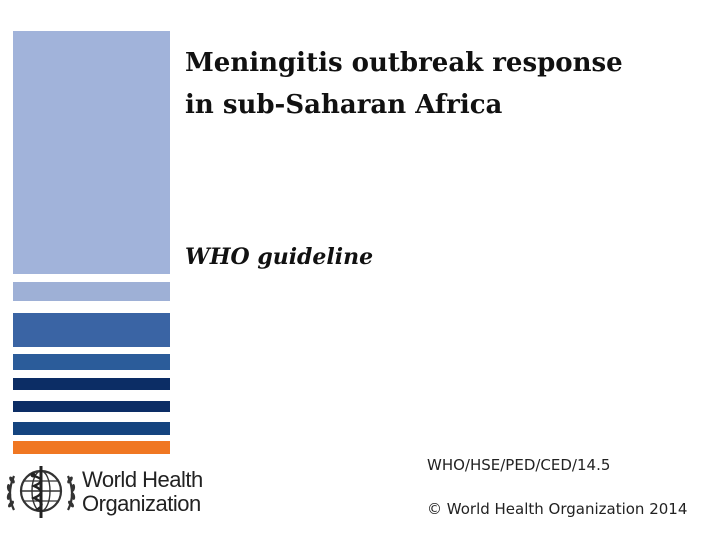 The image size is (720, 540). Describe the element at coordinates (142, 479) in the screenshot. I see `logo-line-1: World Health` at that location.